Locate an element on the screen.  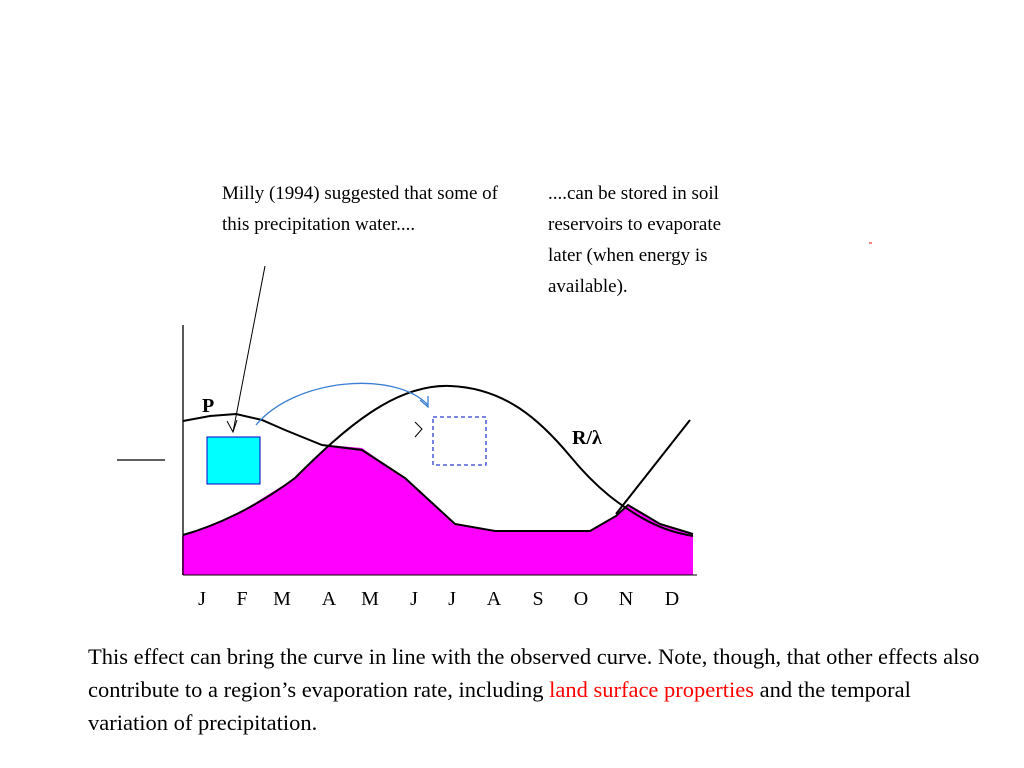
stored-water-box is located at coordinates (459, 441).